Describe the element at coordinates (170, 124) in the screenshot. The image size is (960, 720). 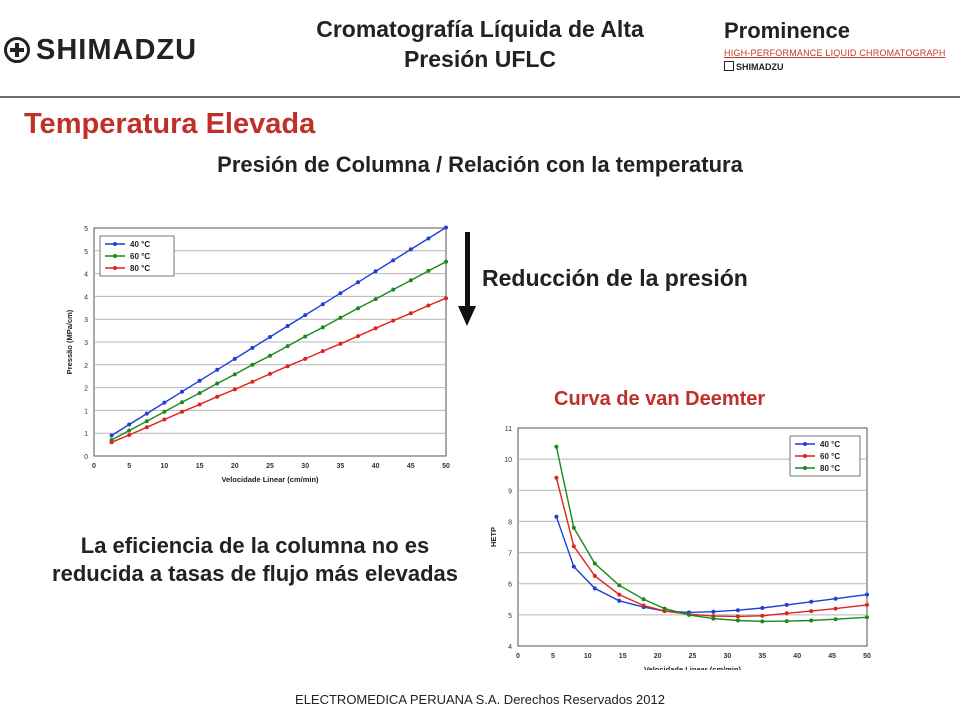
I see `section-title: Temperatura Elevada` at that location.